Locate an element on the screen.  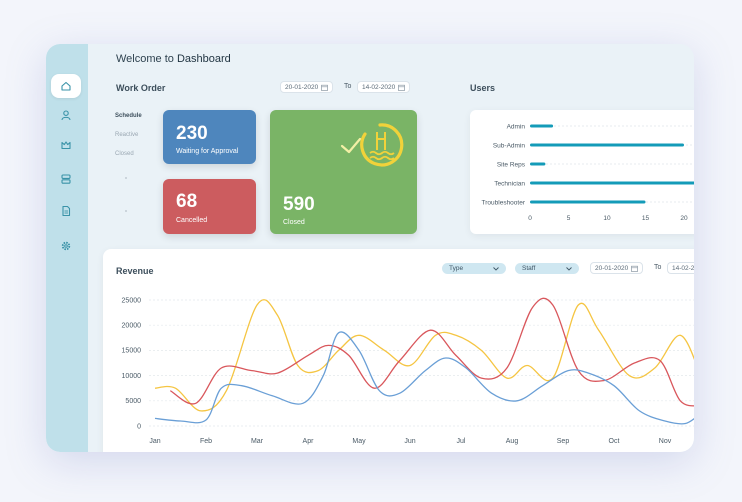
staff-select: Staff is located at coordinates (547, 268).